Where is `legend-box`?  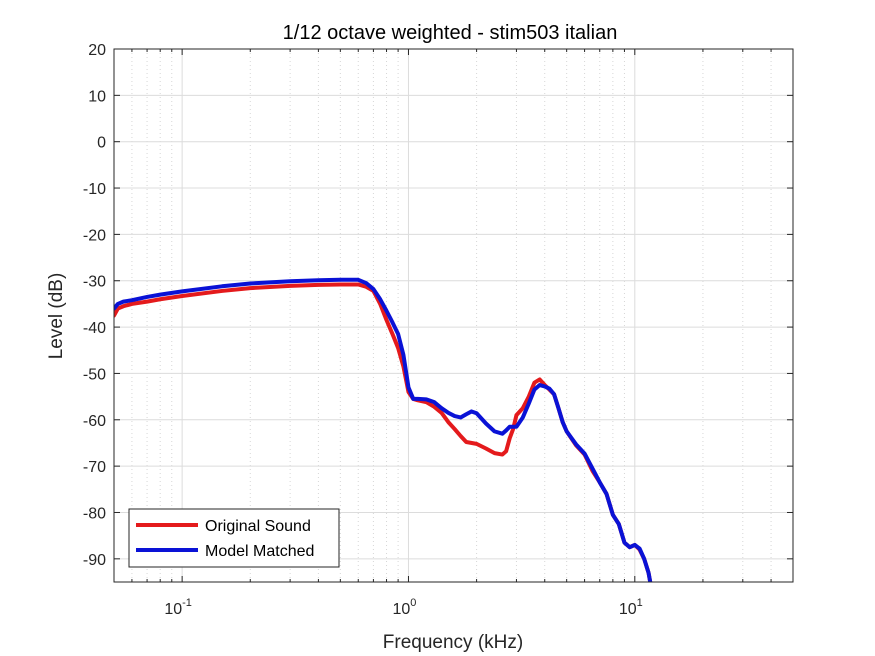 legend-box is located at coordinates (234, 538).